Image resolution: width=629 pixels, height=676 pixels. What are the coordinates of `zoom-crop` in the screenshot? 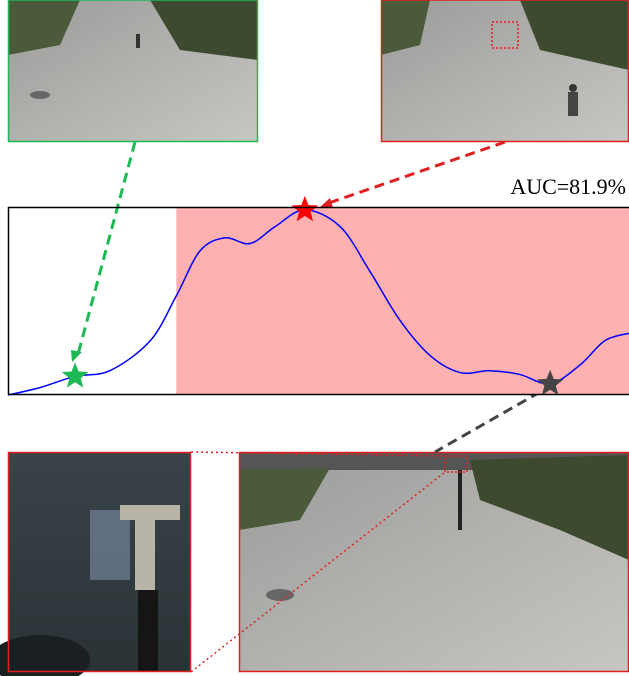 It's located at (95, 564).